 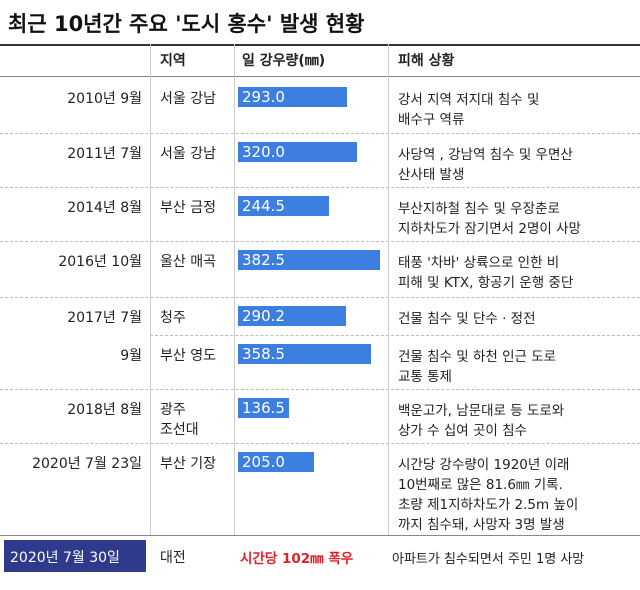 What do you see at coordinates (104, 99) in the screenshot?
I see `date: 2010년 9월` at bounding box center [104, 99].